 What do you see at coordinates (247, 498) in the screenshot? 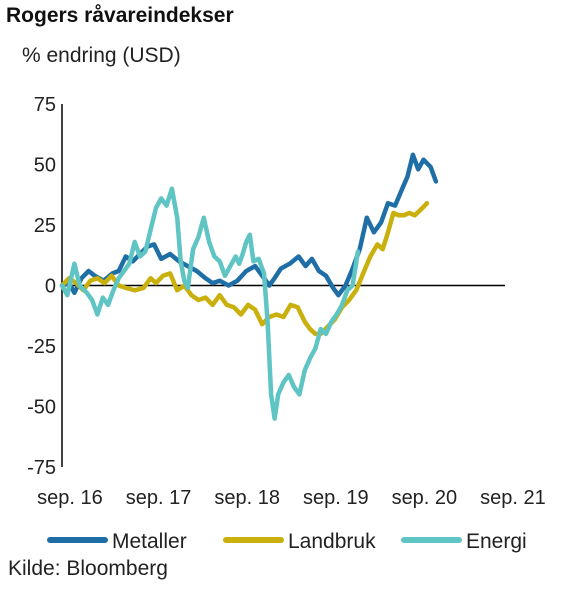
I see `x-tick-label: sep. 18` at bounding box center [247, 498].